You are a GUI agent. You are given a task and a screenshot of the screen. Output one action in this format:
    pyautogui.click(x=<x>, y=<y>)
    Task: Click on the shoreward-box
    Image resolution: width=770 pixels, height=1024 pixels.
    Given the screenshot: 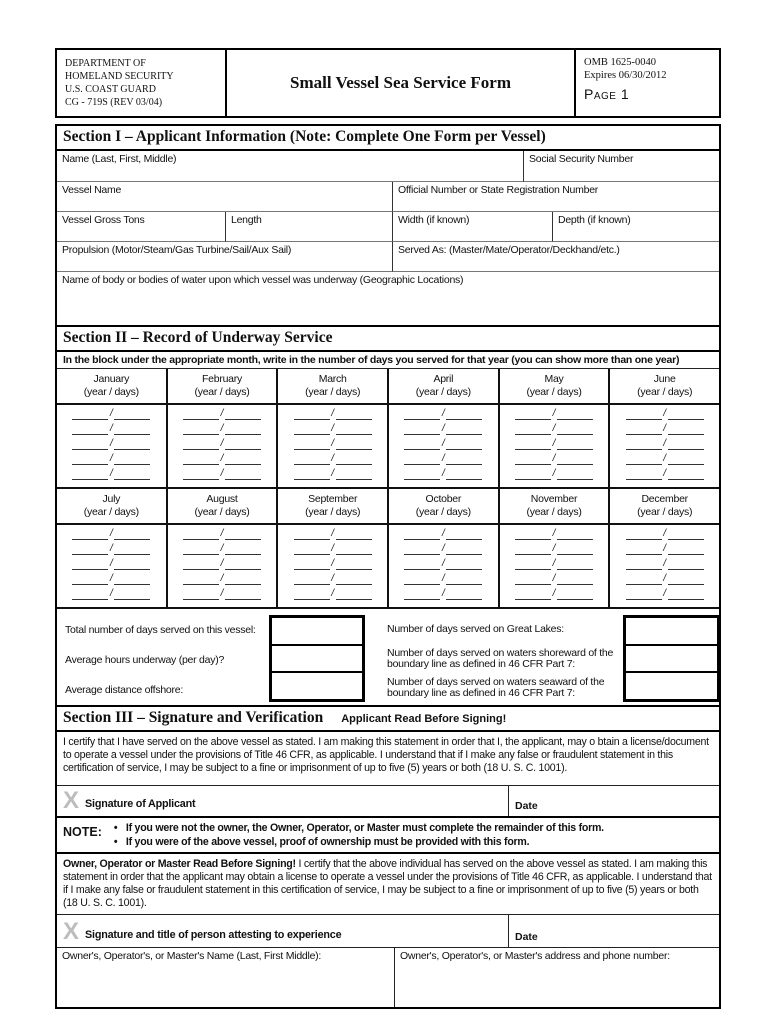 What is the action you would take?
    pyautogui.click(x=671, y=657)
    